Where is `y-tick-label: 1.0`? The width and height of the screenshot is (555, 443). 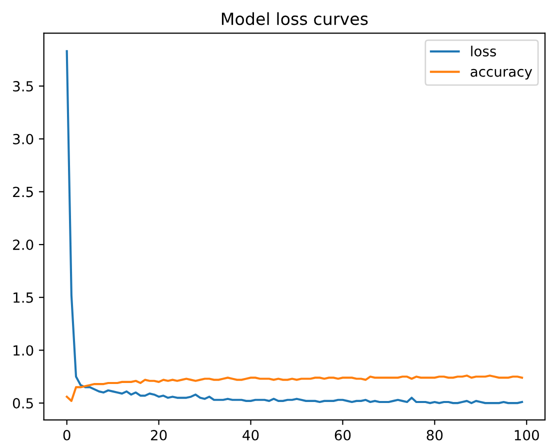
y-tick-label: 1.0 is located at coordinates (24, 350).